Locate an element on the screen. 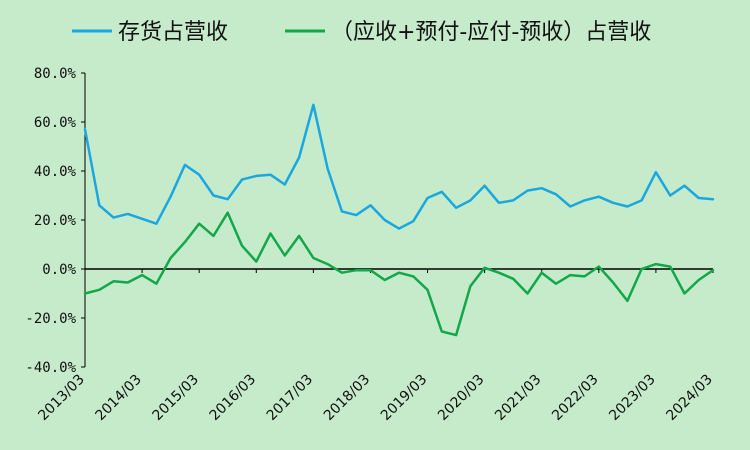 The image size is (750, 450). legend-label-working-capital: （应收+预付-应付-预收）占营收 is located at coordinates (491, 32).